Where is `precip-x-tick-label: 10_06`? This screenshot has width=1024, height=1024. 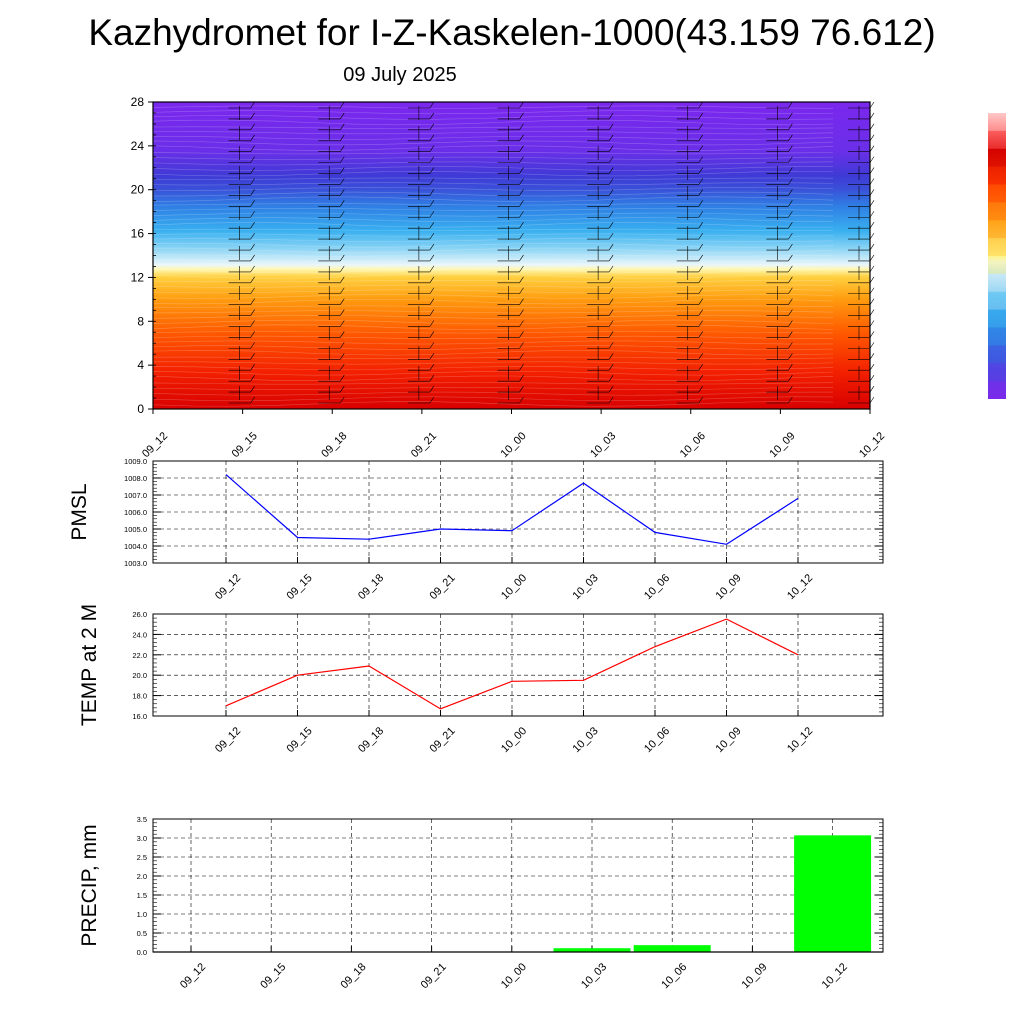 precip-x-tick-label: 10_06 is located at coordinates (674, 976).